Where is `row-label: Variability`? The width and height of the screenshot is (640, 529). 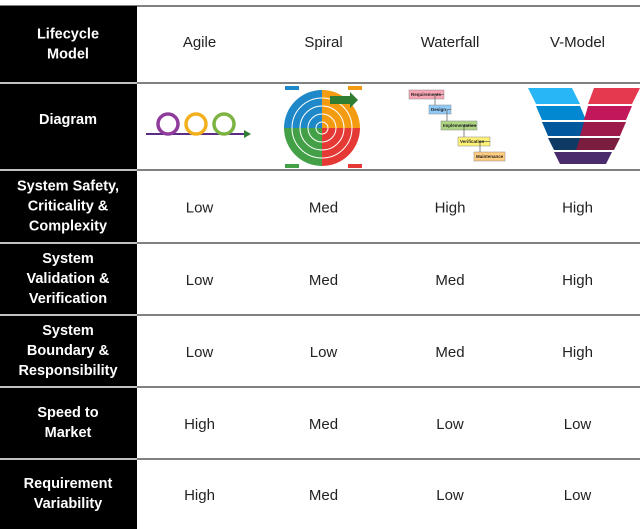 row-label: Variability is located at coordinates (68, 504).